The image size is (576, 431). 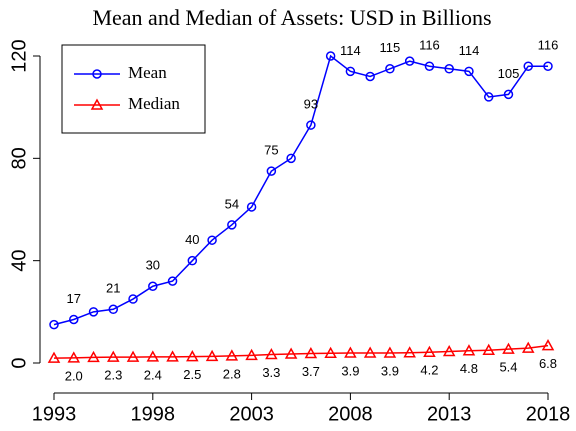 I want to click on value-label: 40, so click(x=192, y=239).